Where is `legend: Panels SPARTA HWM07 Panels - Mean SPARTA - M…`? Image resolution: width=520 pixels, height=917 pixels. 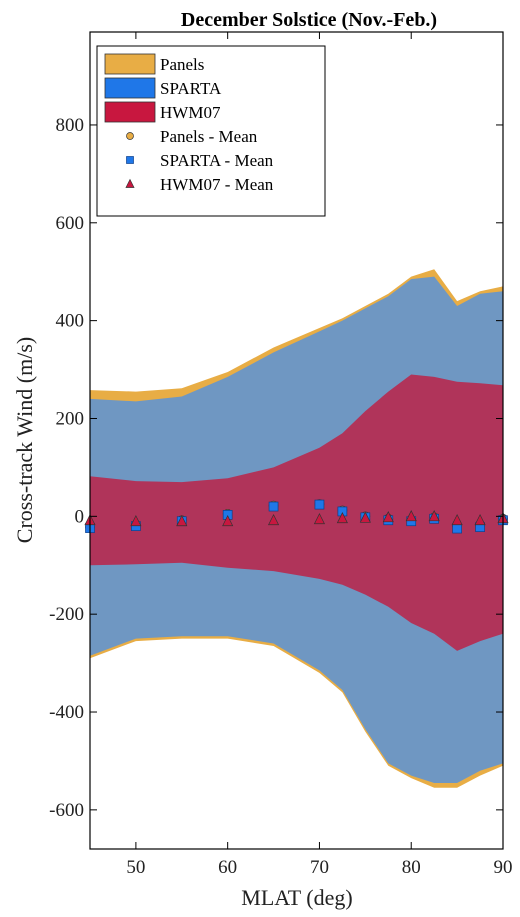
legend: Panels SPARTA HWM07 Panels - Mean SPARTA - M… is located at coordinates (211, 131).